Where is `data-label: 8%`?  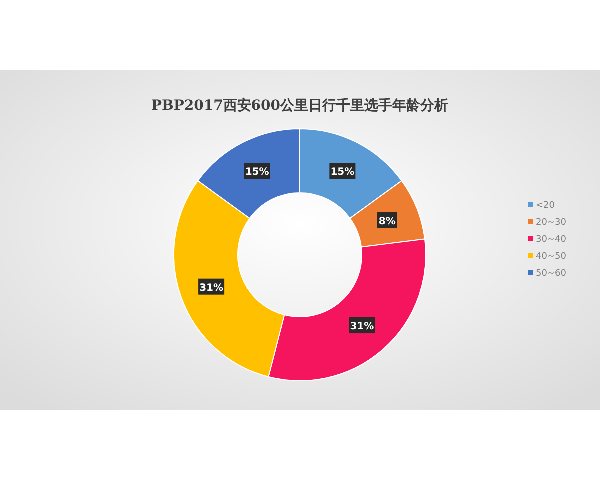
data-label: 8% is located at coordinates (387, 222).